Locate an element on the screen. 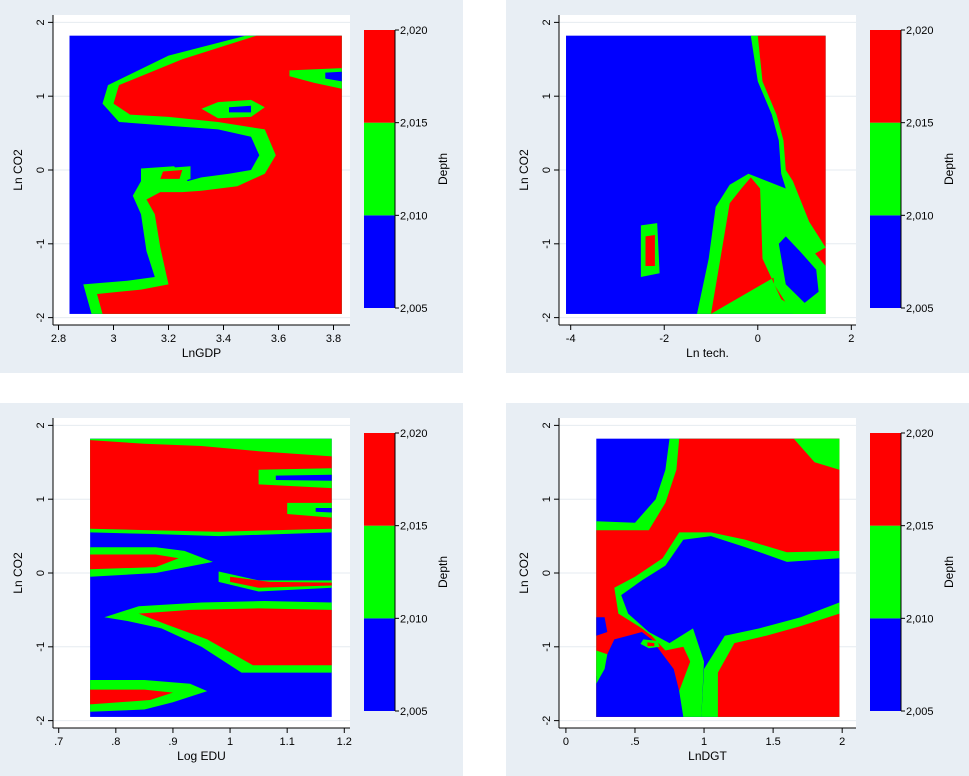 This screenshot has height=776, width=969. x-tick-label-3-6: 3.6 is located at coordinates (278, 339).